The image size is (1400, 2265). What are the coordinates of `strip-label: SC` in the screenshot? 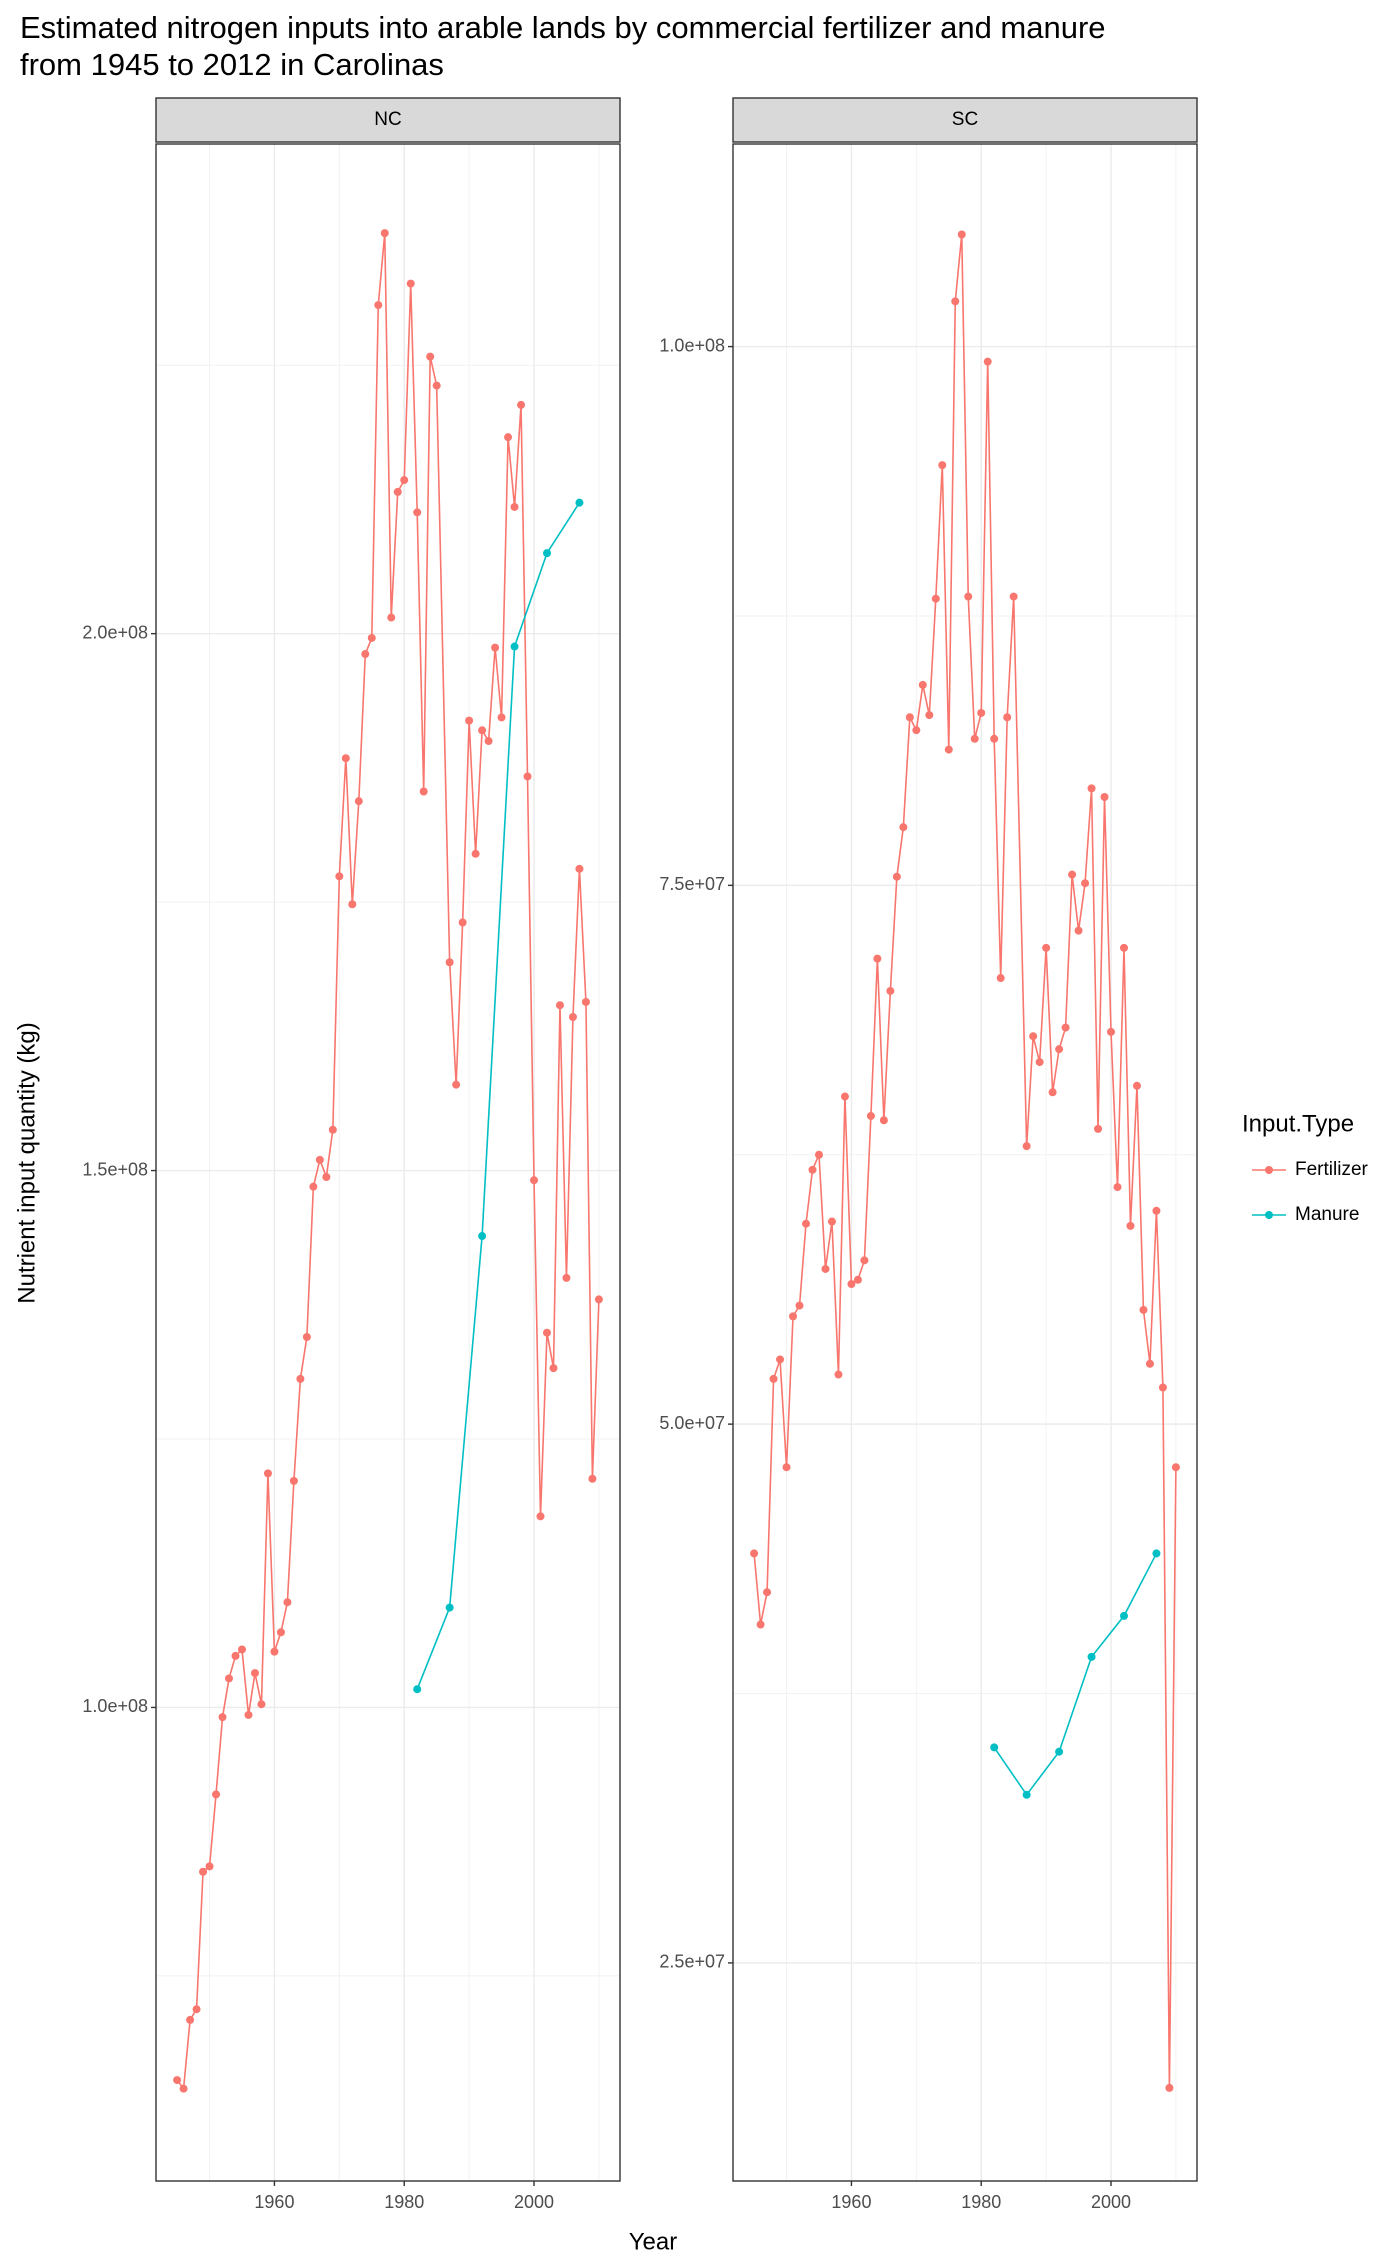 It's located at (965, 119).